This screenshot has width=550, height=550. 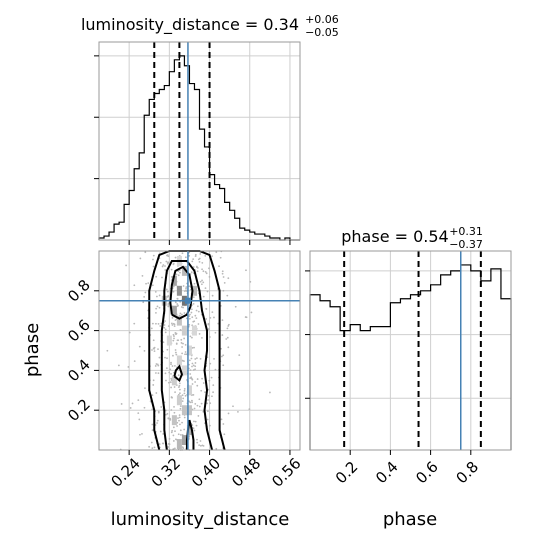 I want to click on contour-ytick-label: 0.6, so click(x=79, y=331).